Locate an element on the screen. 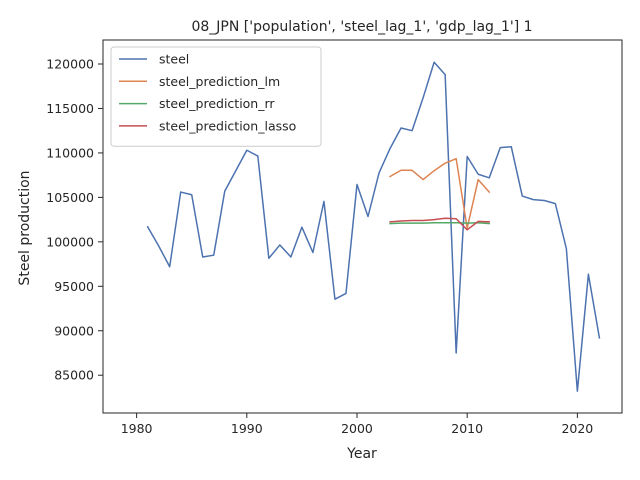 This screenshot has width=640, height=480. x-axis-ticks: 1980 1990 2000 2010 2020 is located at coordinates (357, 424).